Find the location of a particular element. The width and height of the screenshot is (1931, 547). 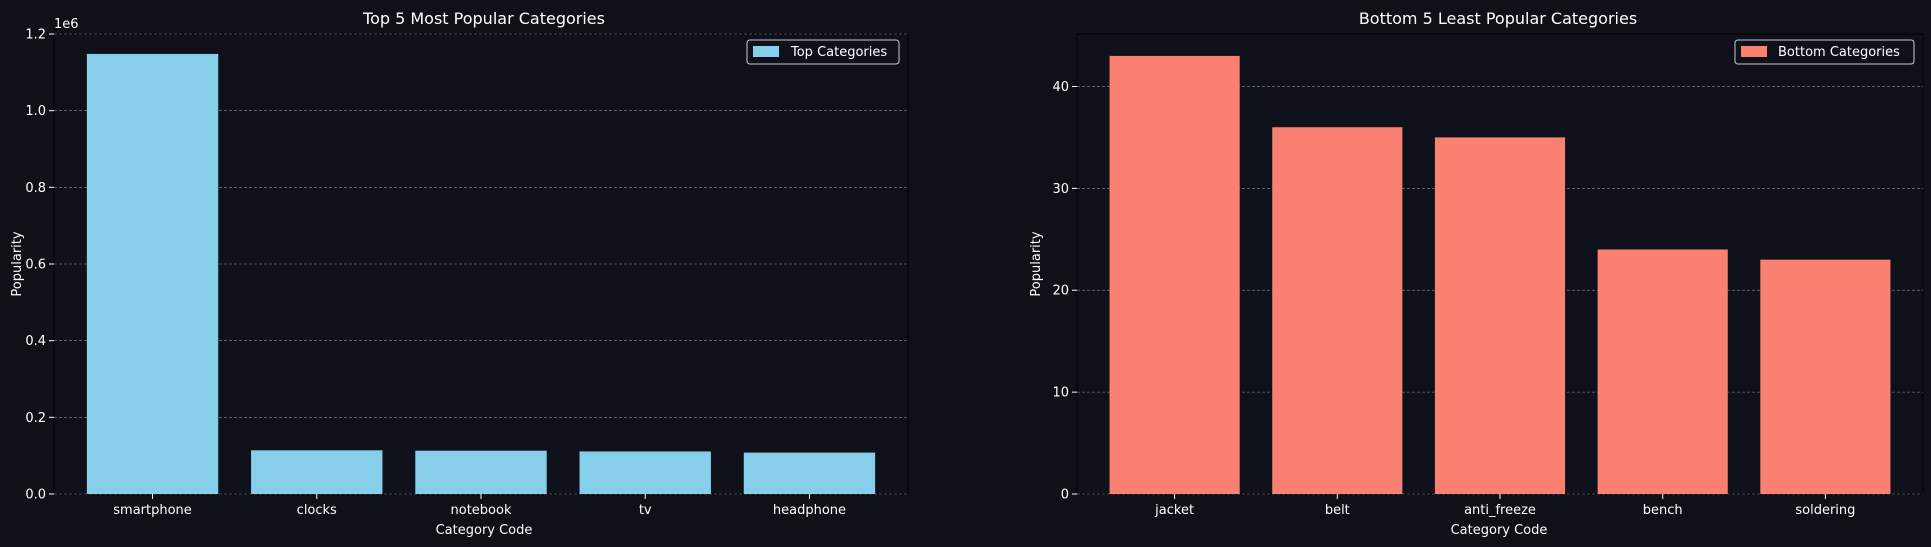

y-axis-ticks: 0.0 0.2 0.4 0.6 0.8 1.0 1.2 is located at coordinates (39, 265).